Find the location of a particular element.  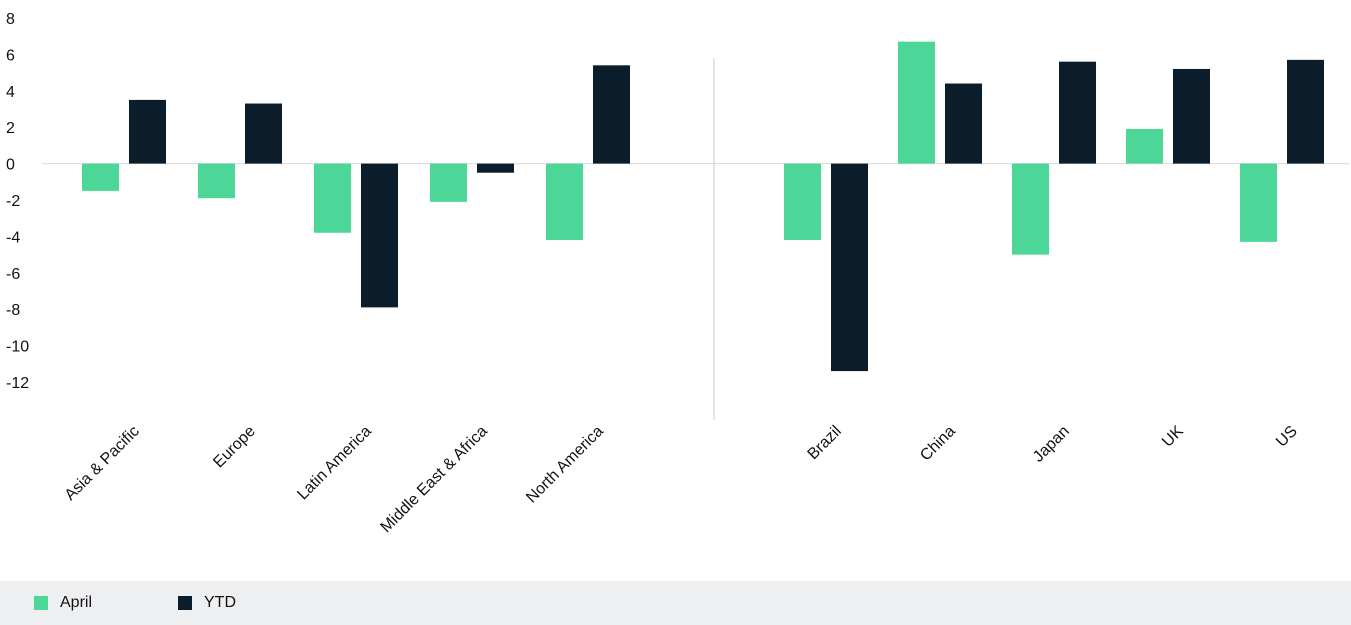

legend-label-ytd: YTD is located at coordinates (220, 602).